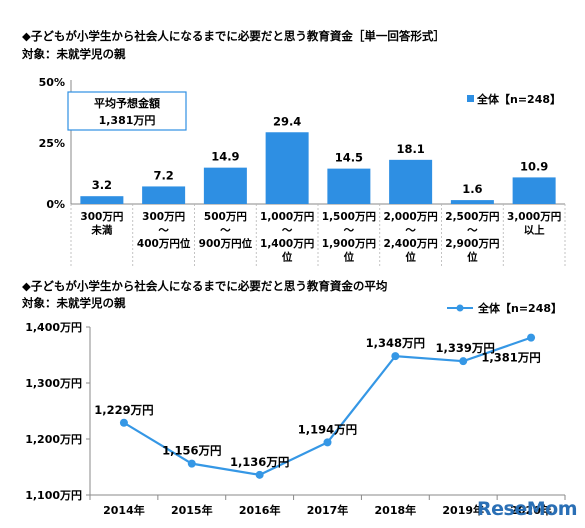  What do you see at coordinates (204, 286) in the screenshot?
I see `line-chart-title: ◆子どもが小学生から社会人になるまでに必要だと思う教育資金の平均` at bounding box center [204, 286].